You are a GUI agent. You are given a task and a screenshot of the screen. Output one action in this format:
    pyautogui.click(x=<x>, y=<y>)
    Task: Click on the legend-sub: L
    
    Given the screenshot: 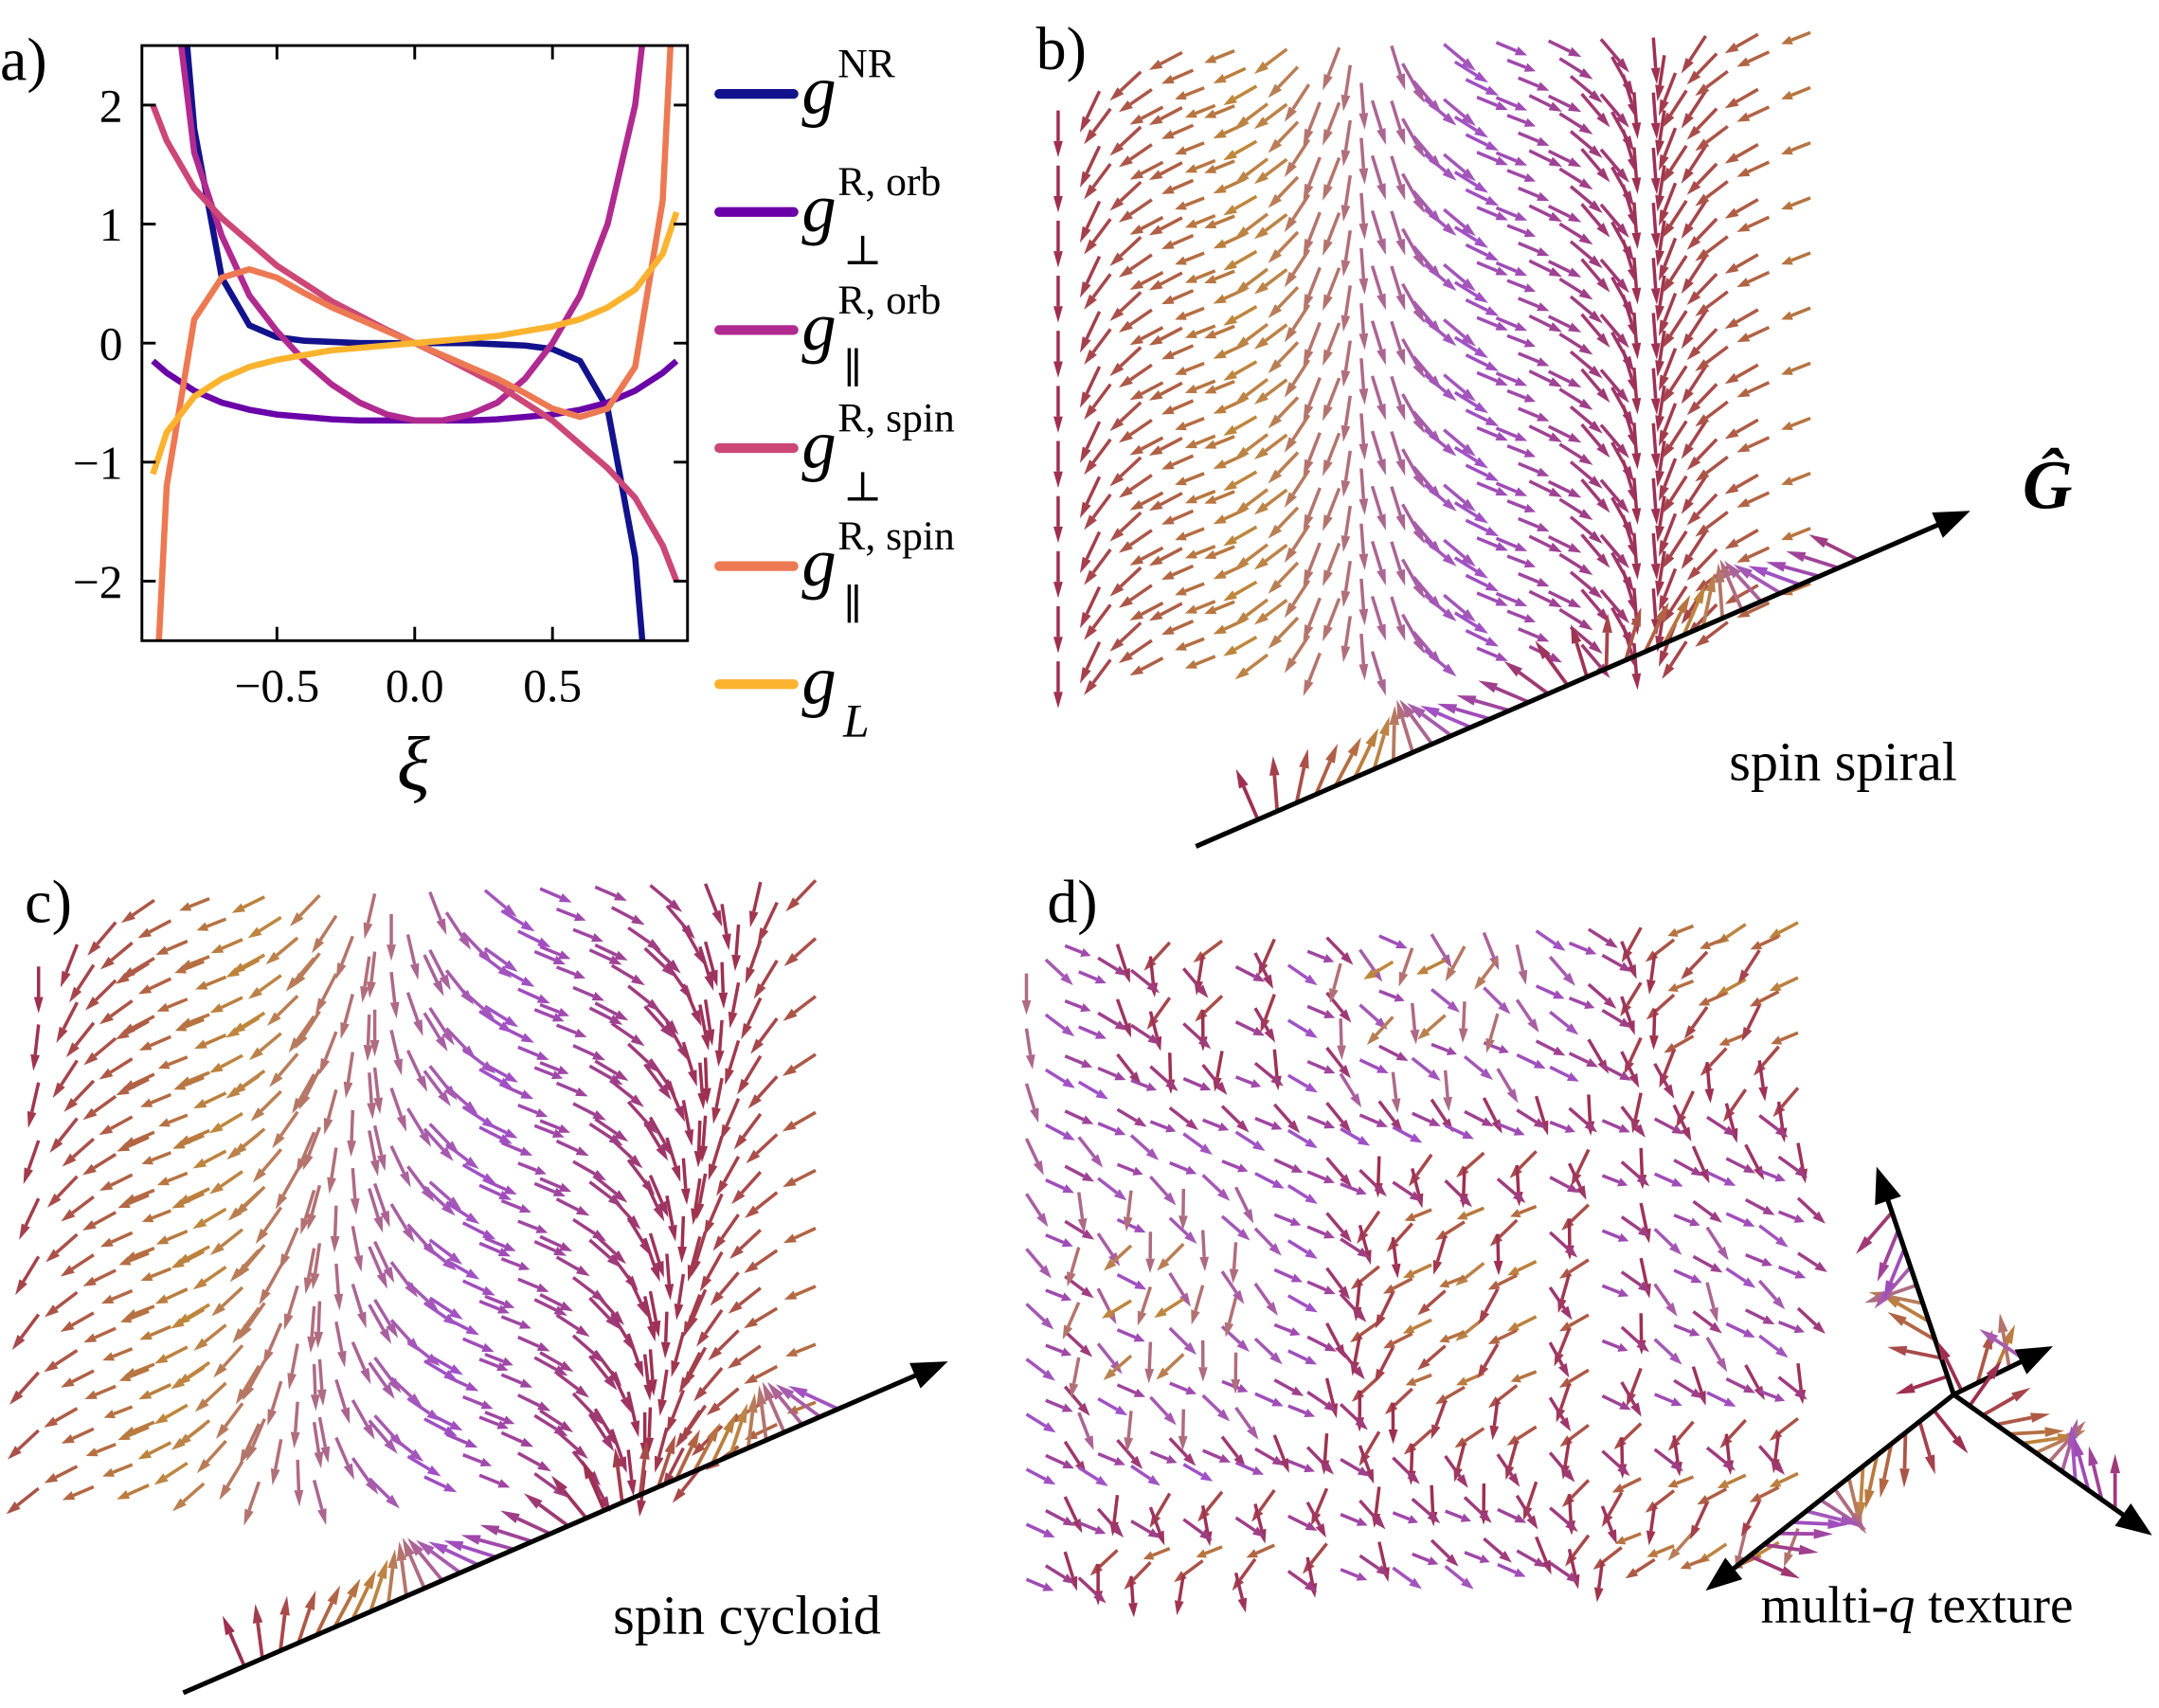 What is the action you would take?
    pyautogui.click(x=856, y=721)
    